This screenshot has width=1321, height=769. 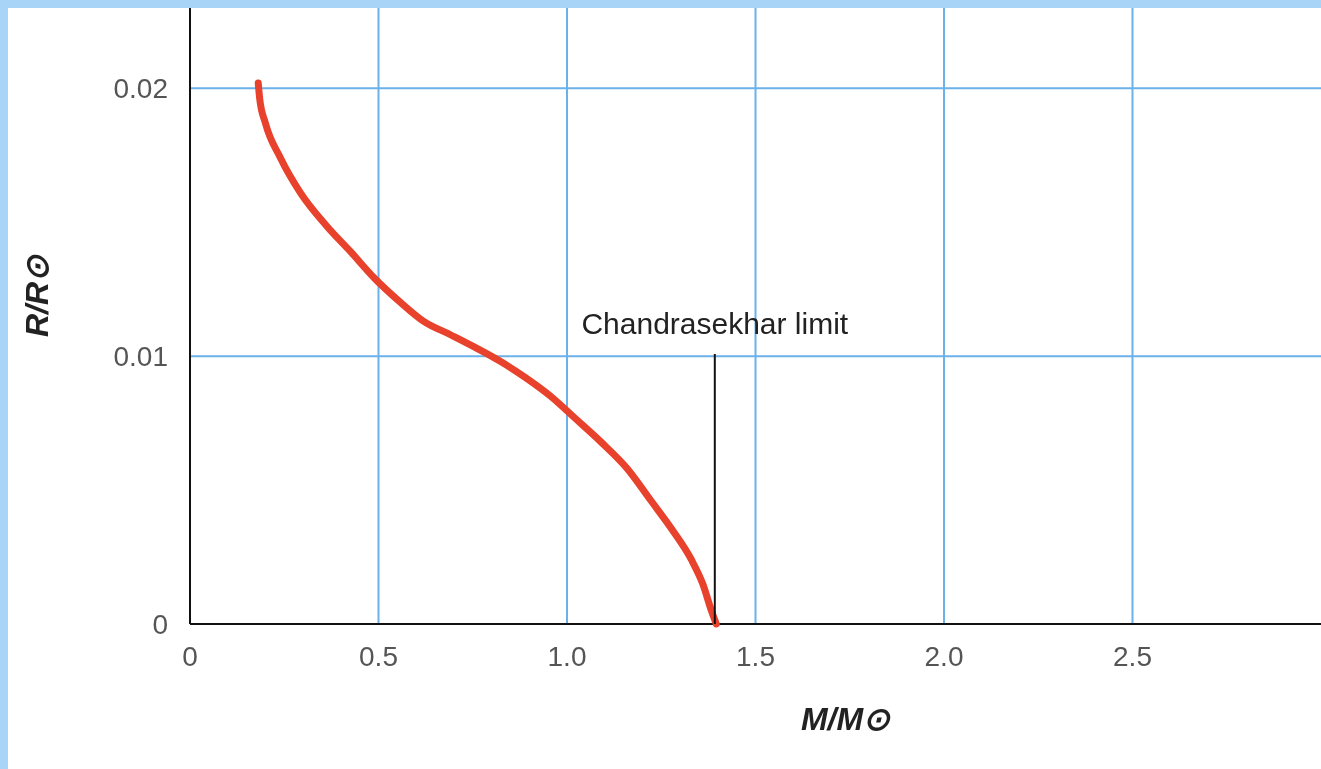 What do you see at coordinates (846, 719) in the screenshot?
I see `x-axis-title: M/M⊙` at bounding box center [846, 719].